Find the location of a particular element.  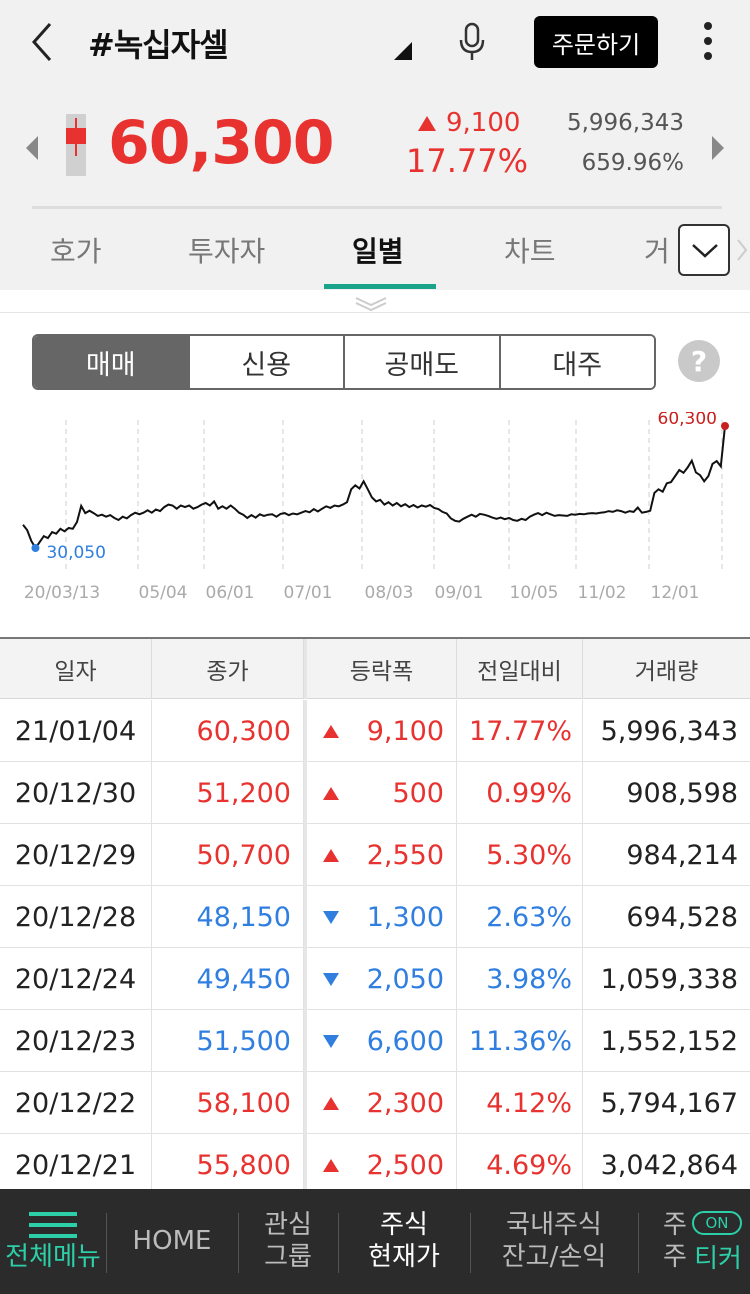

segment-trade: 매매 is located at coordinates (112, 362).